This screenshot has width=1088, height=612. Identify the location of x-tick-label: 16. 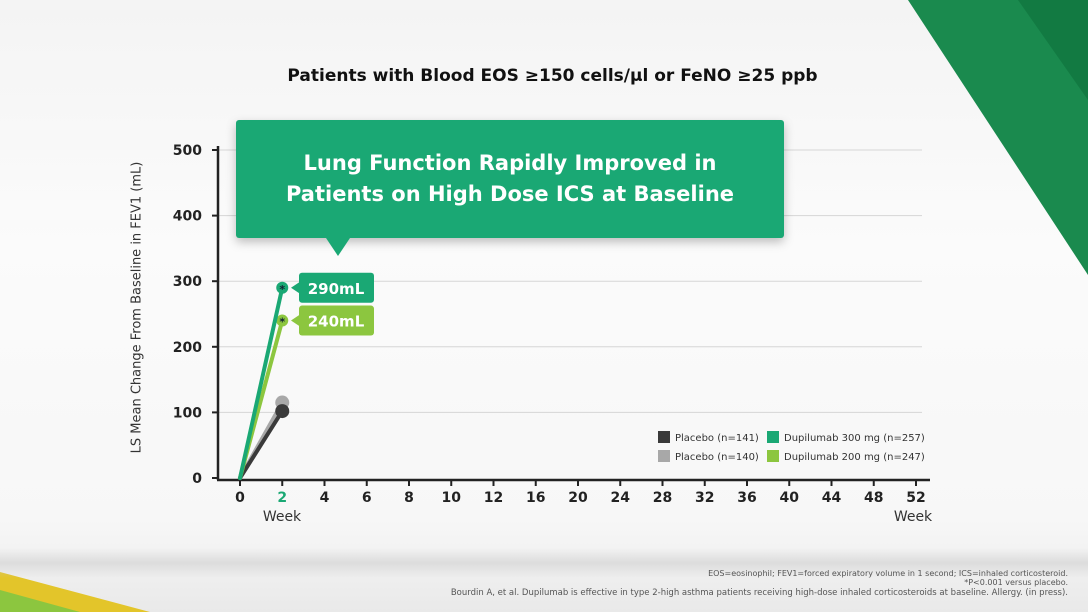
(535, 498).